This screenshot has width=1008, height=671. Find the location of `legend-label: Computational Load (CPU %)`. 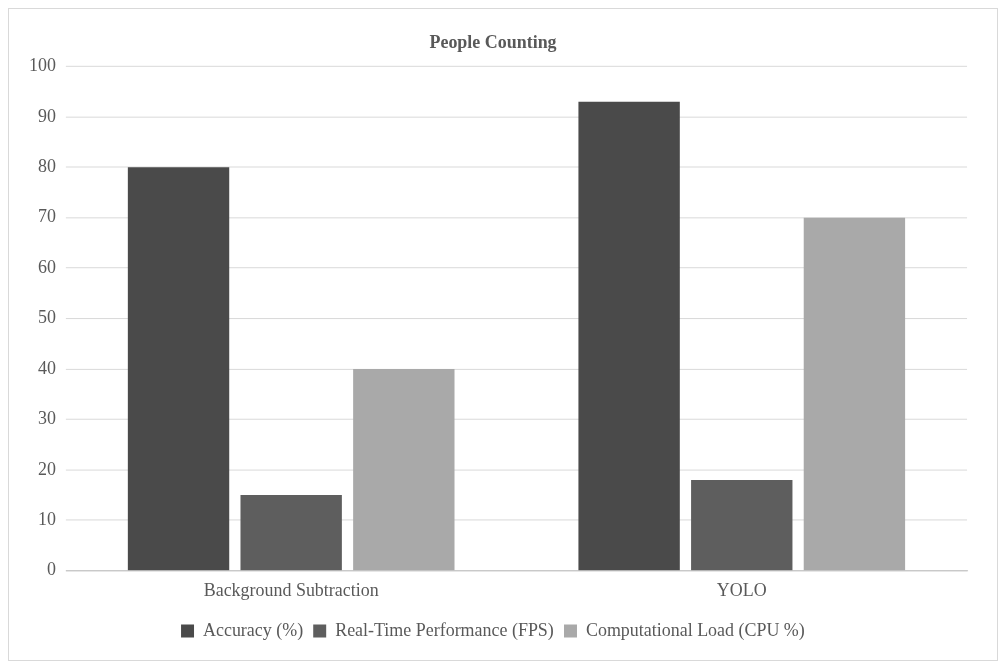

legend-label: Computational Load (CPU %) is located at coordinates (695, 630).